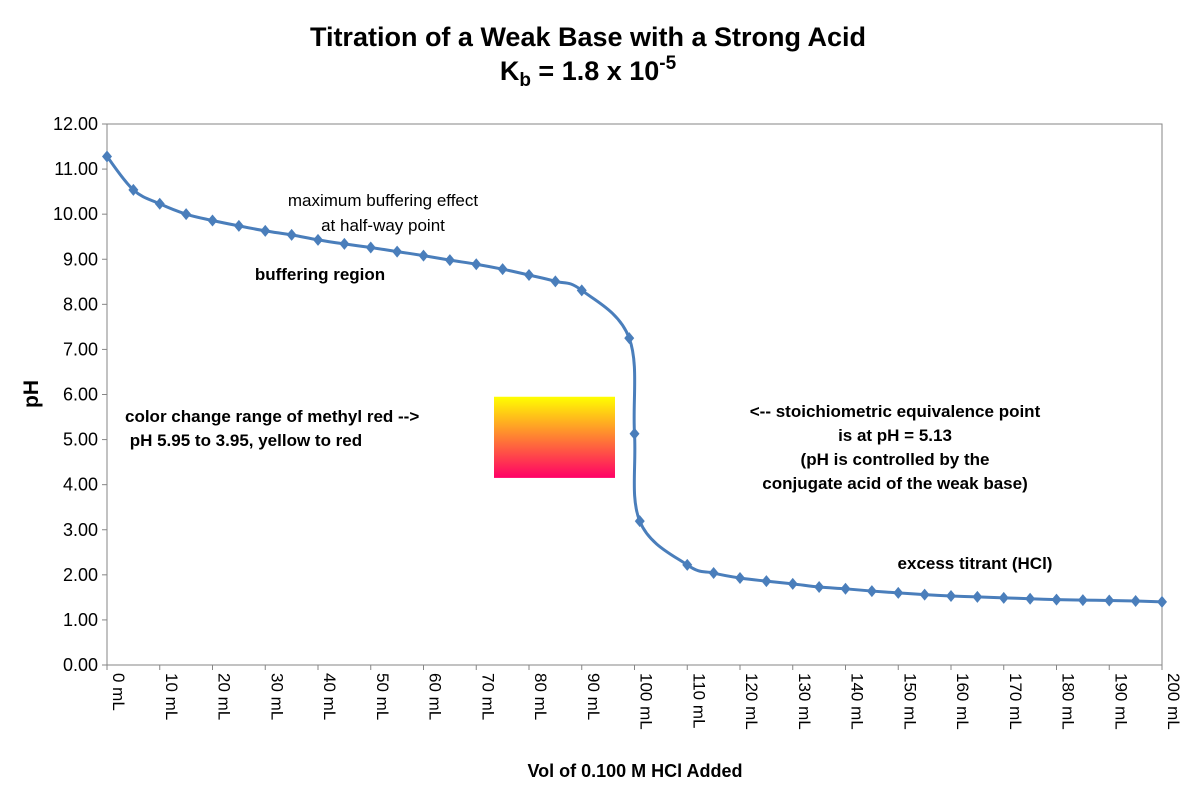 Image resolution: width=1186 pixels, height=790 pixels. I want to click on x-axis-label: Vol of 0.100 M HCl Added, so click(634, 771).